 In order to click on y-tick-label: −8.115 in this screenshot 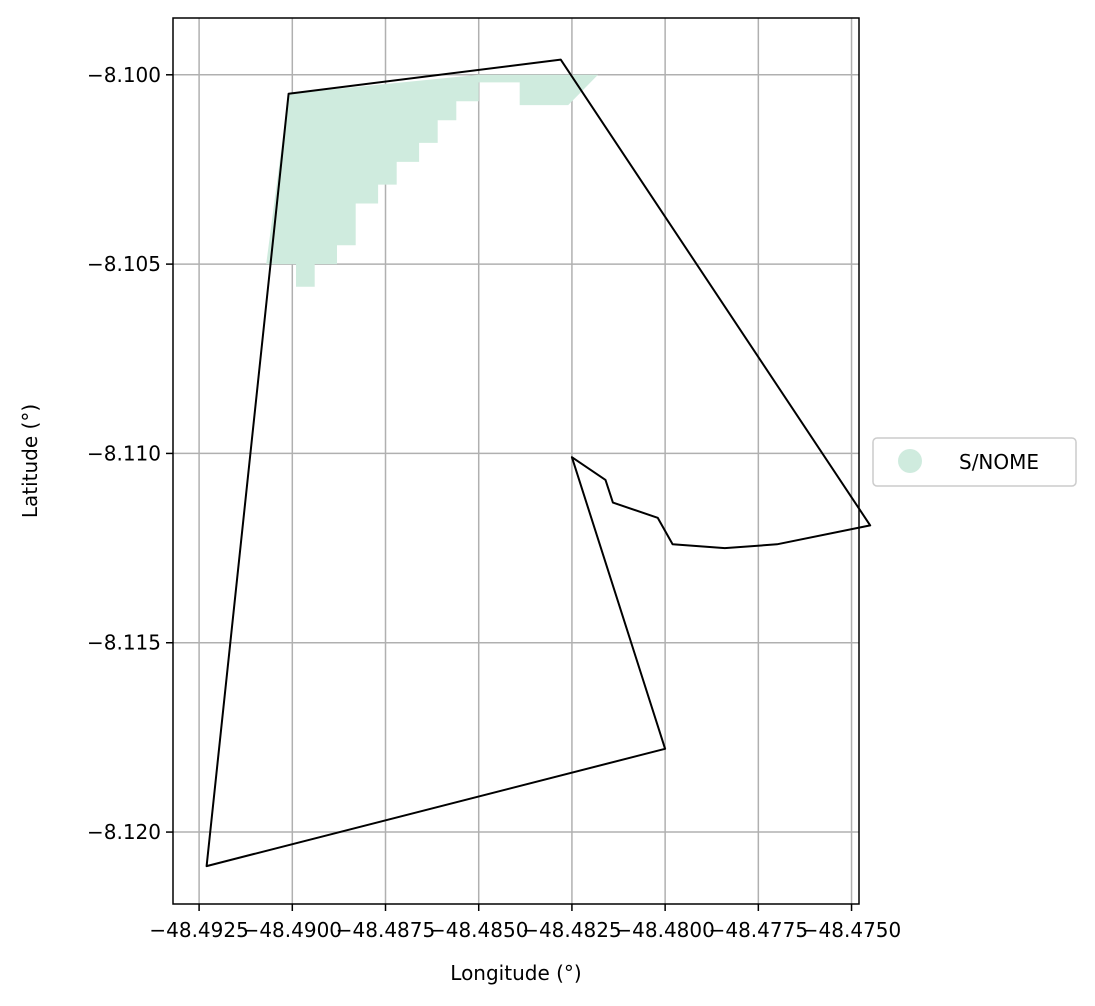, I will do `click(124, 643)`.